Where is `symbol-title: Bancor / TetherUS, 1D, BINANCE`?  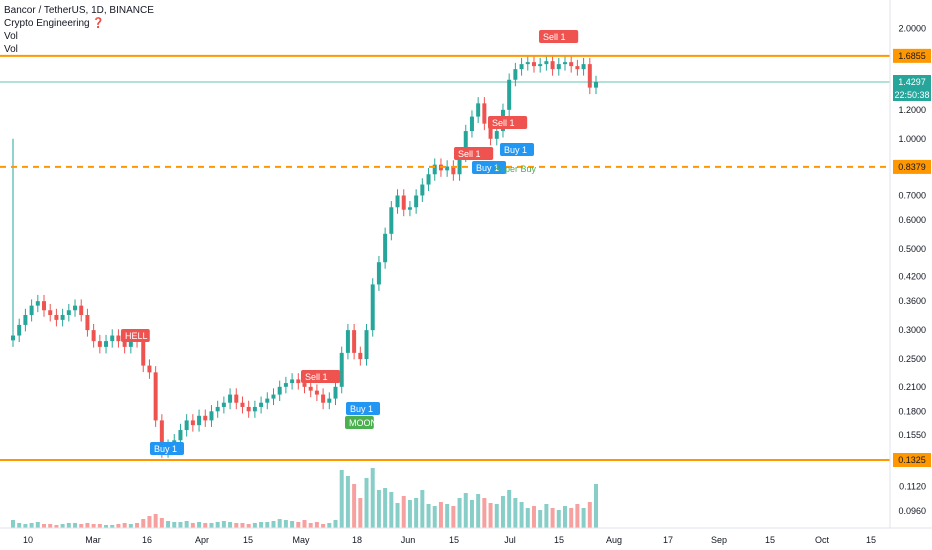
symbol-title: Bancor / TetherUS, 1D, BINANCE is located at coordinates (79, 10).